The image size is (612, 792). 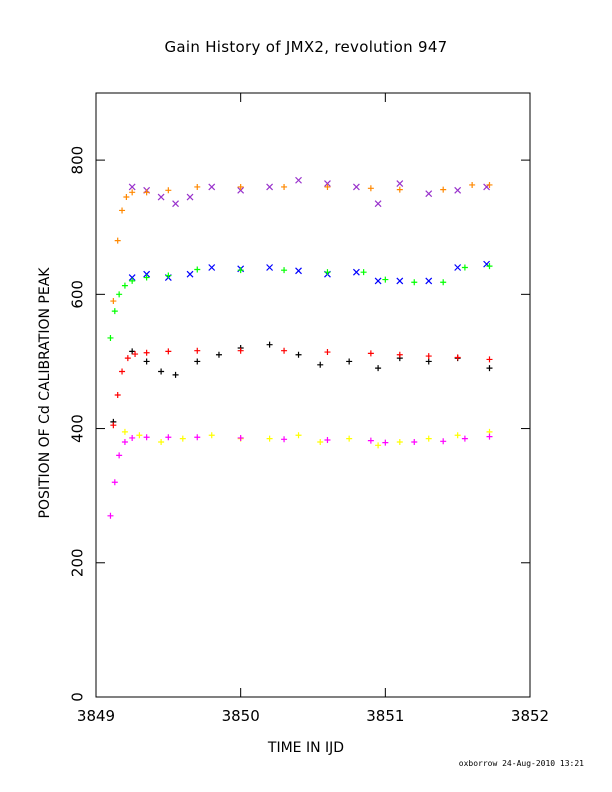 I want to click on y-tick-label: 400, so click(x=78, y=428).